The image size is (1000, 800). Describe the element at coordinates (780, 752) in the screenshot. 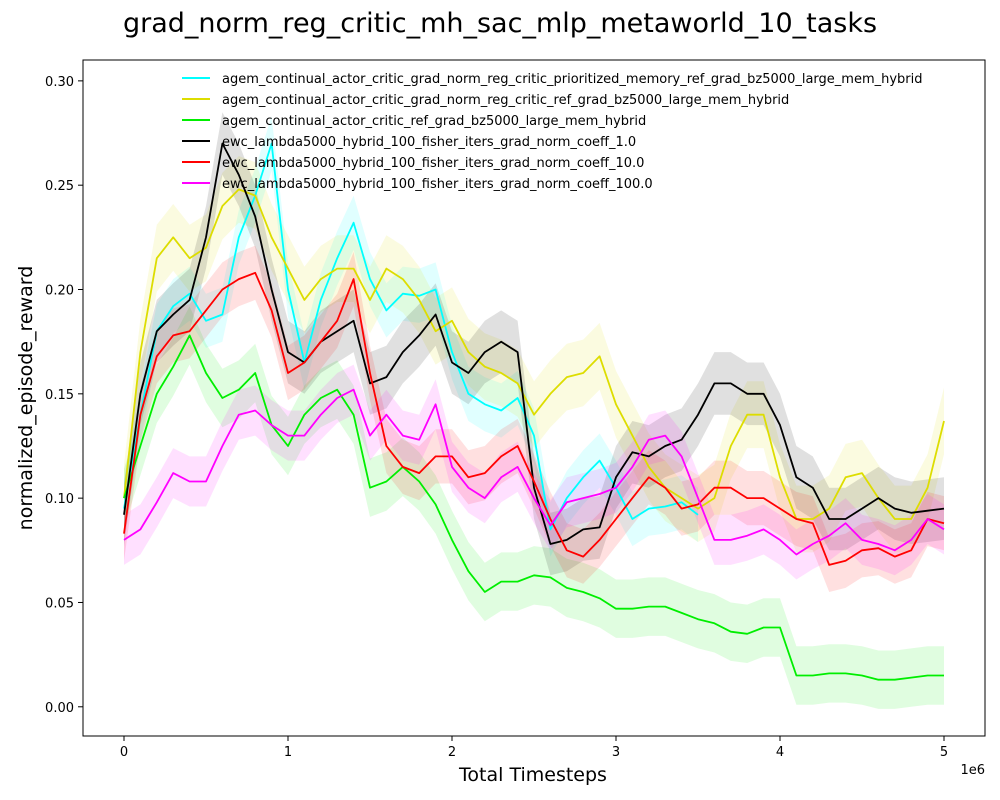

I see `x-tick-label: 4` at that location.